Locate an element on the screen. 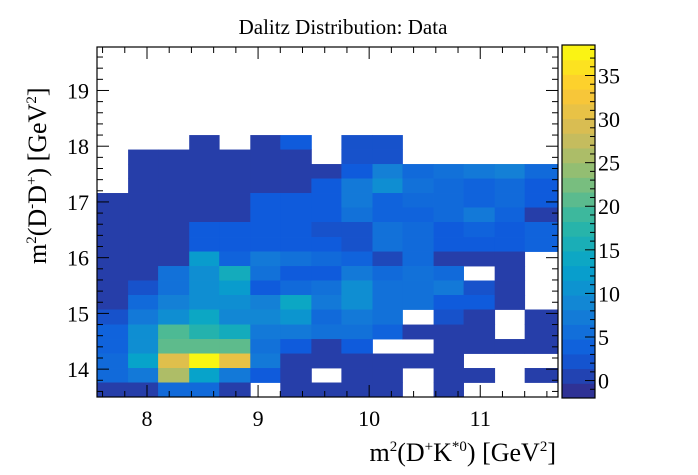 The image size is (698, 475). color-scale-tick-label: 5 is located at coordinates (603, 337).